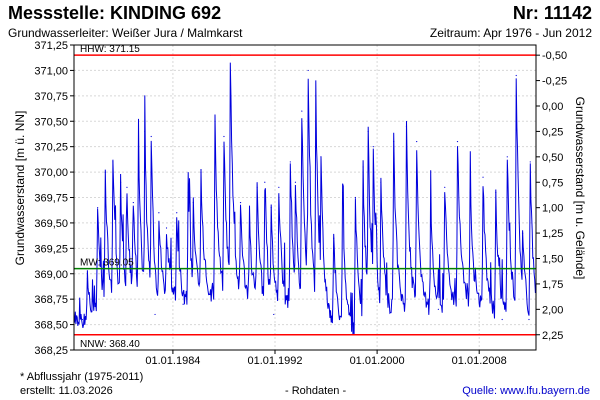  I want to click on rawdata-label: - Rohdaten -, so click(316, 391).